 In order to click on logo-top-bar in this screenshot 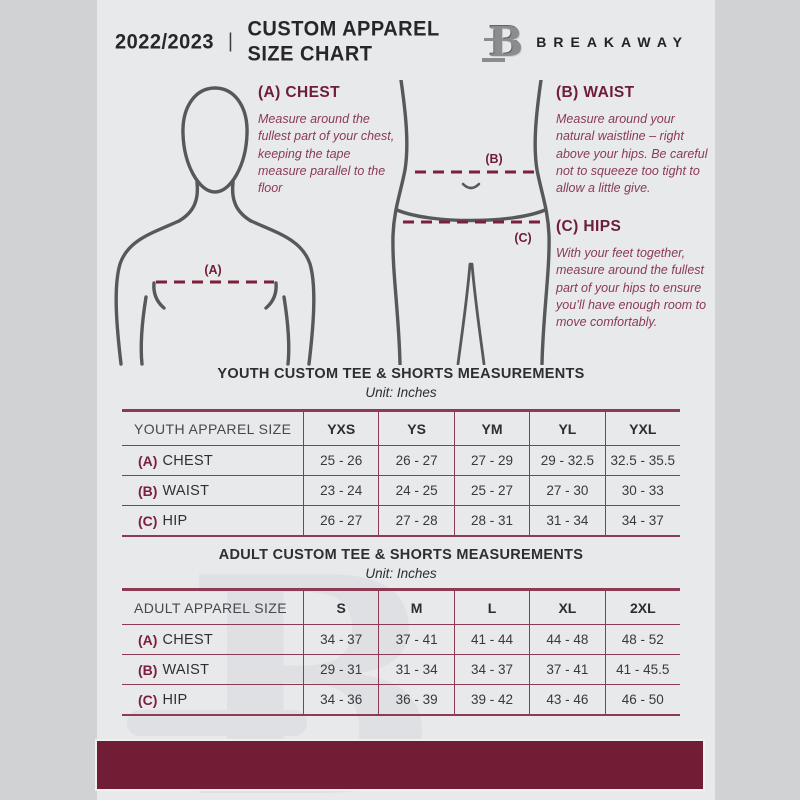, I will do `click(492, 39)`.